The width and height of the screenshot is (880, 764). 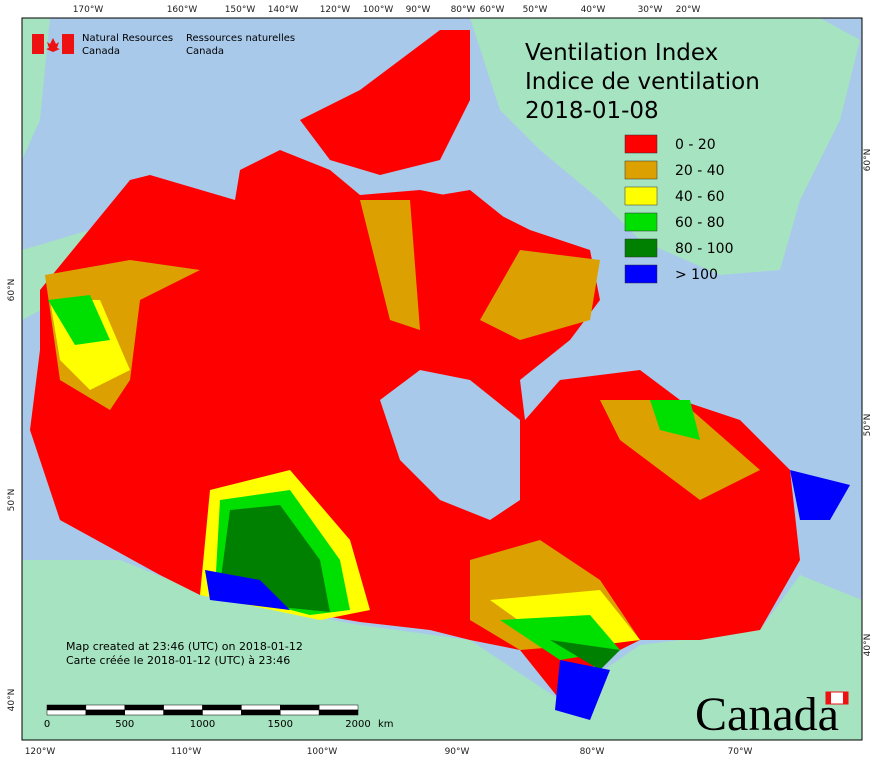 I want to click on legend-label: 60 - 80, so click(x=700, y=223).